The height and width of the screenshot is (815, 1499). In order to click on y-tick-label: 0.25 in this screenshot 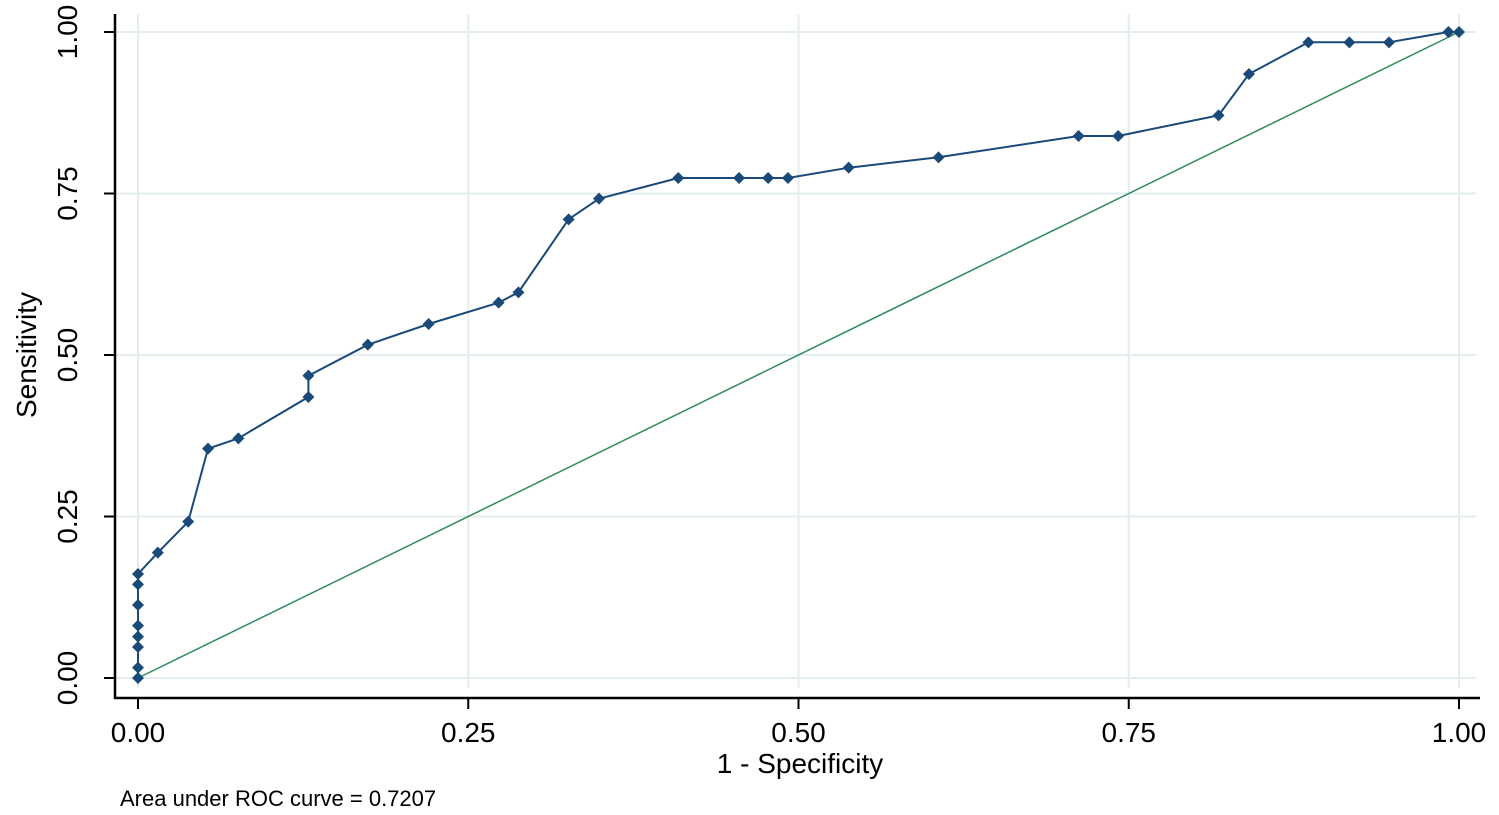, I will do `click(67, 516)`.